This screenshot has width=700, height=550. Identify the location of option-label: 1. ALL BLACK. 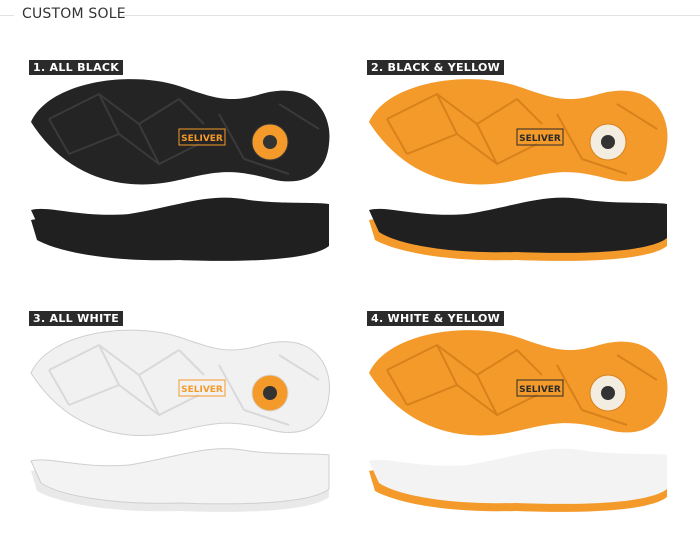
(76, 67).